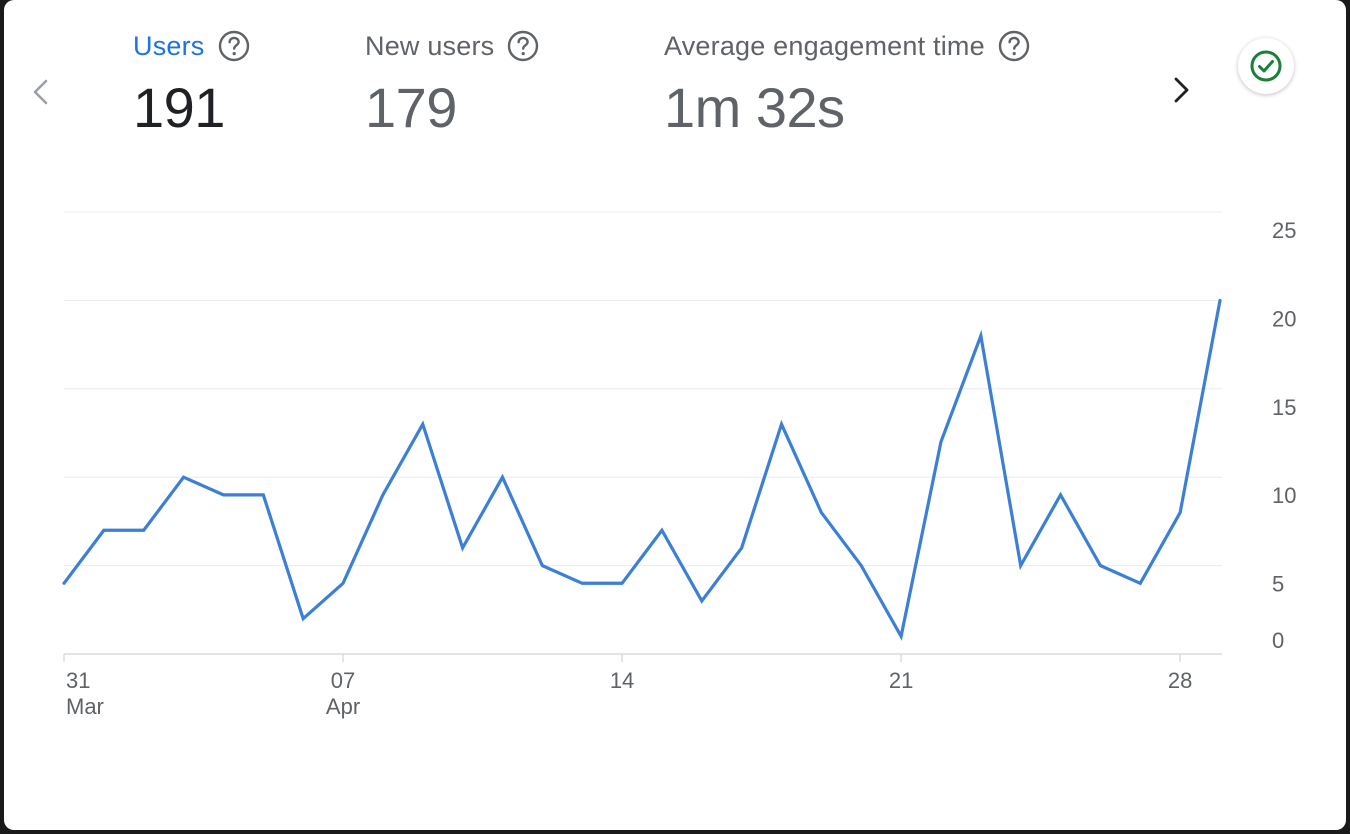 Image resolution: width=1350 pixels, height=834 pixels. I want to click on x-tick-month-label: Apr, so click(343, 706).